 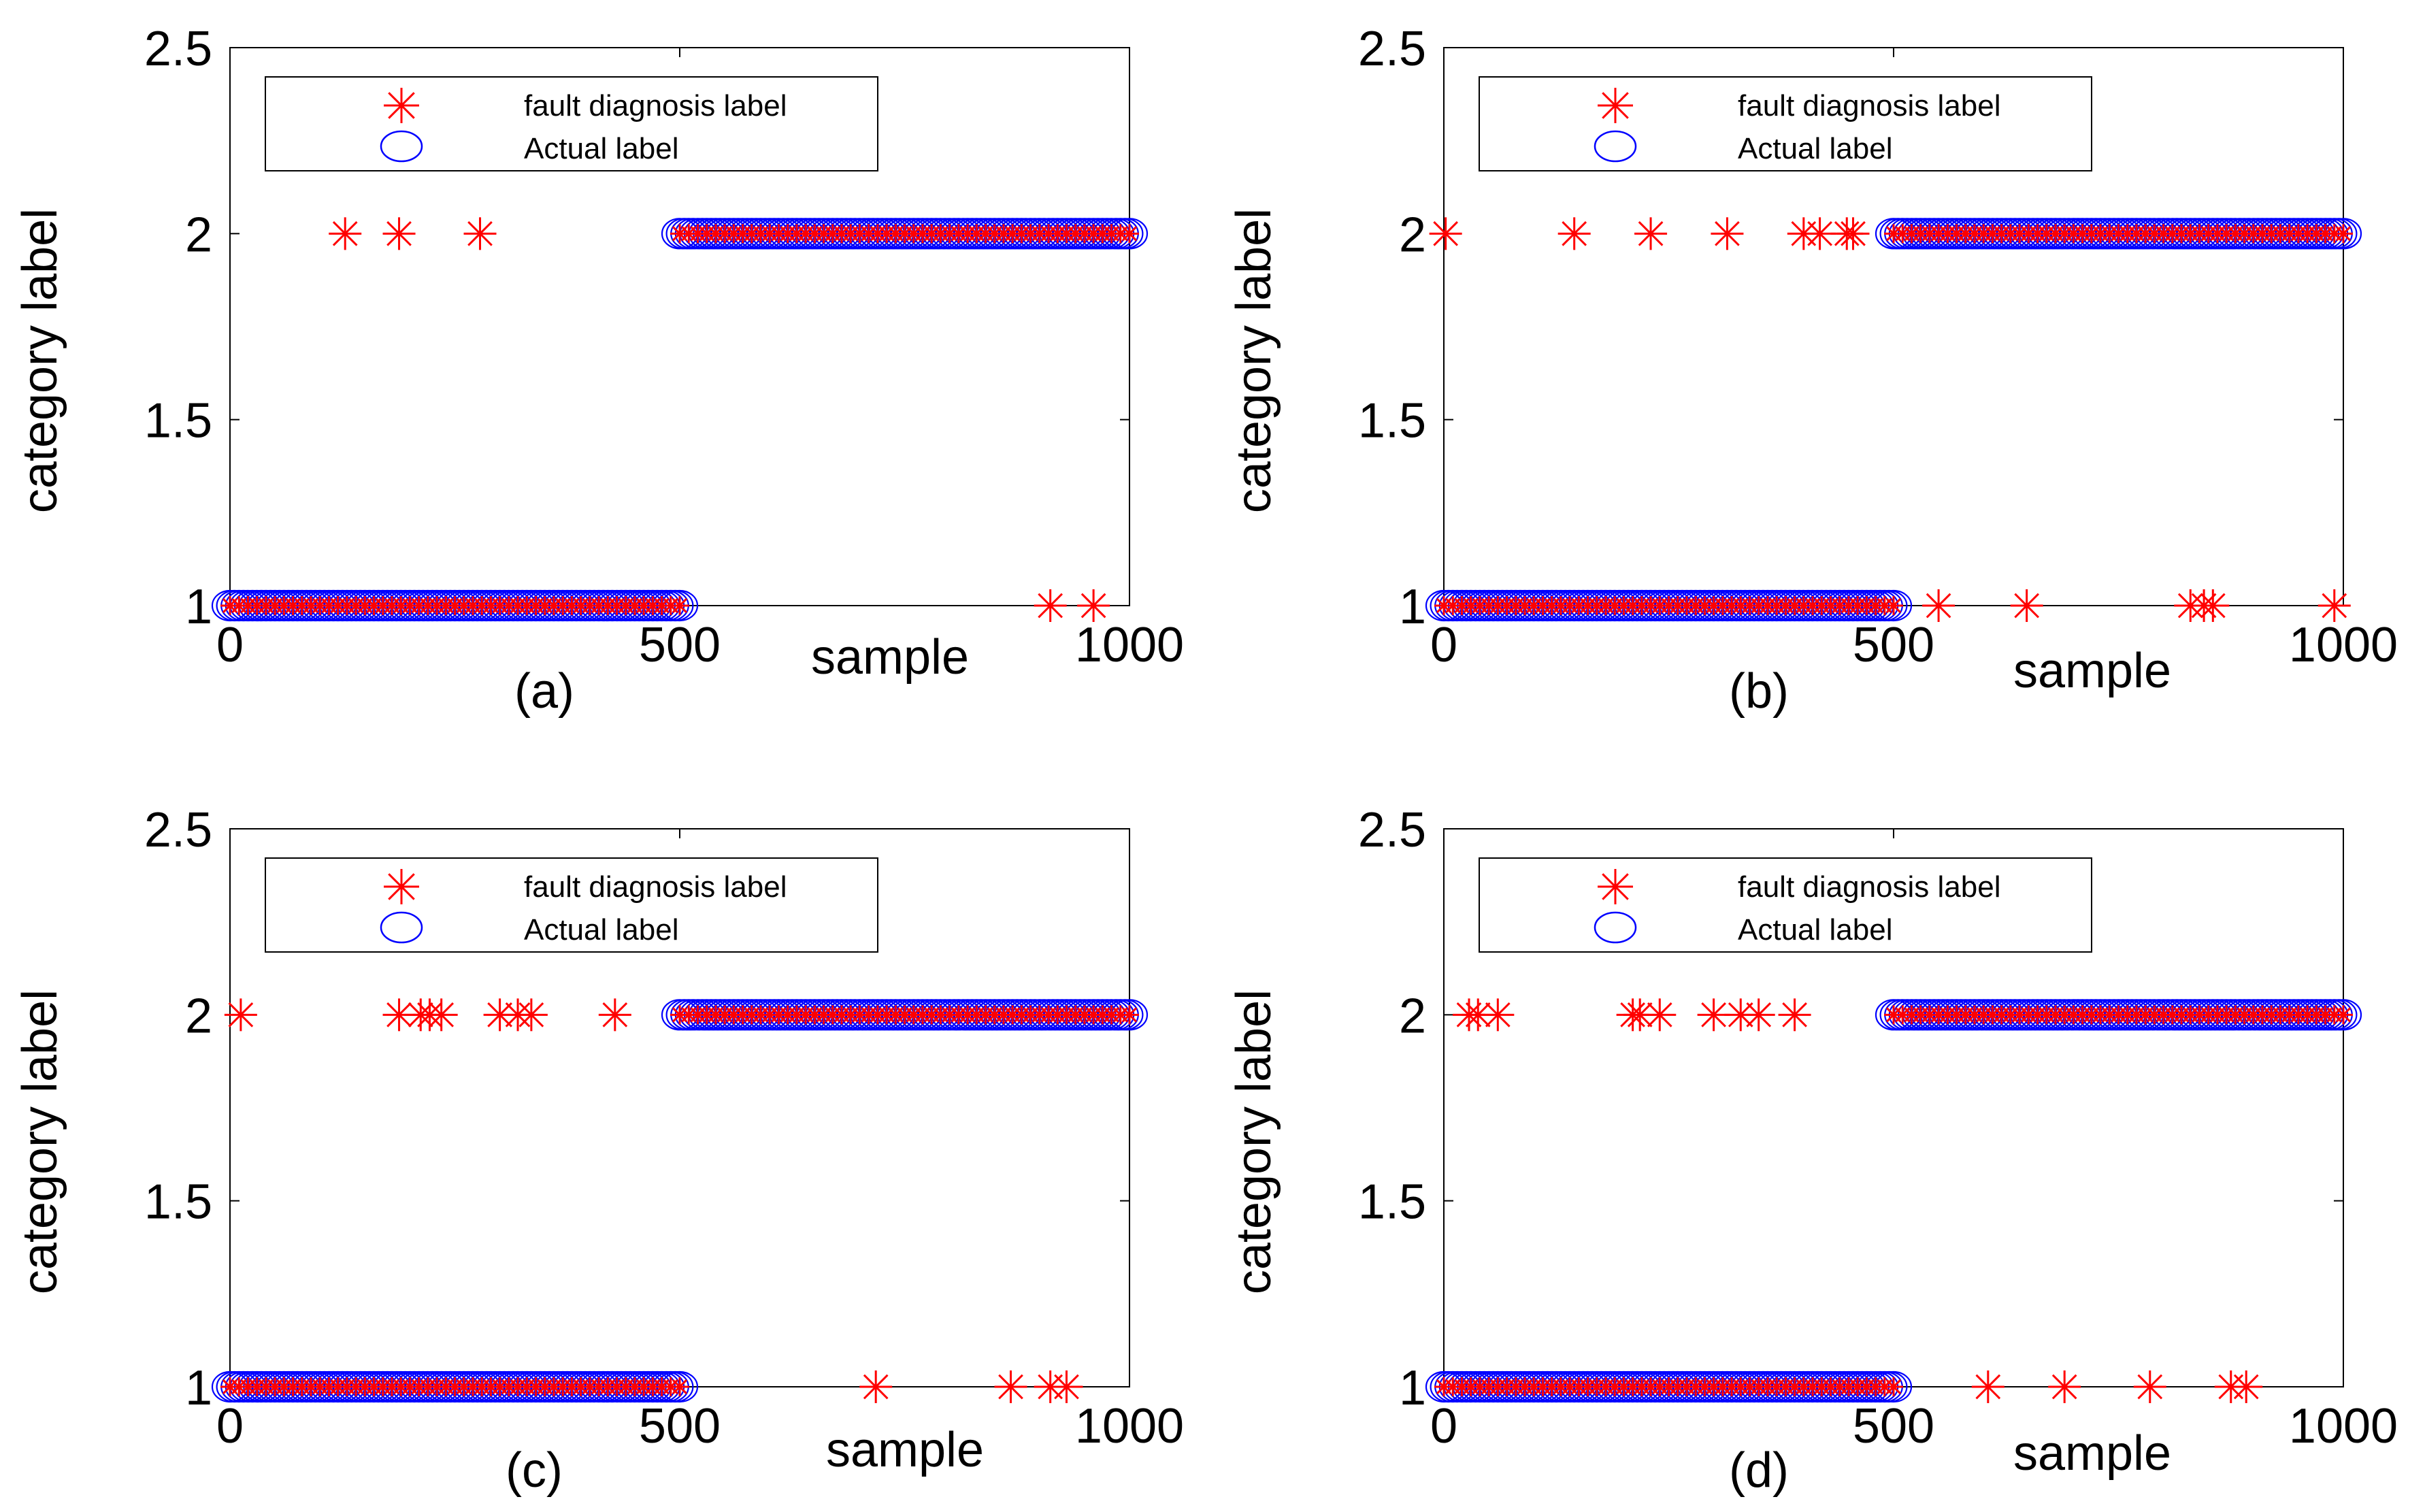 What do you see at coordinates (1759, 691) in the screenshot?
I see `panel-label: (b)` at bounding box center [1759, 691].